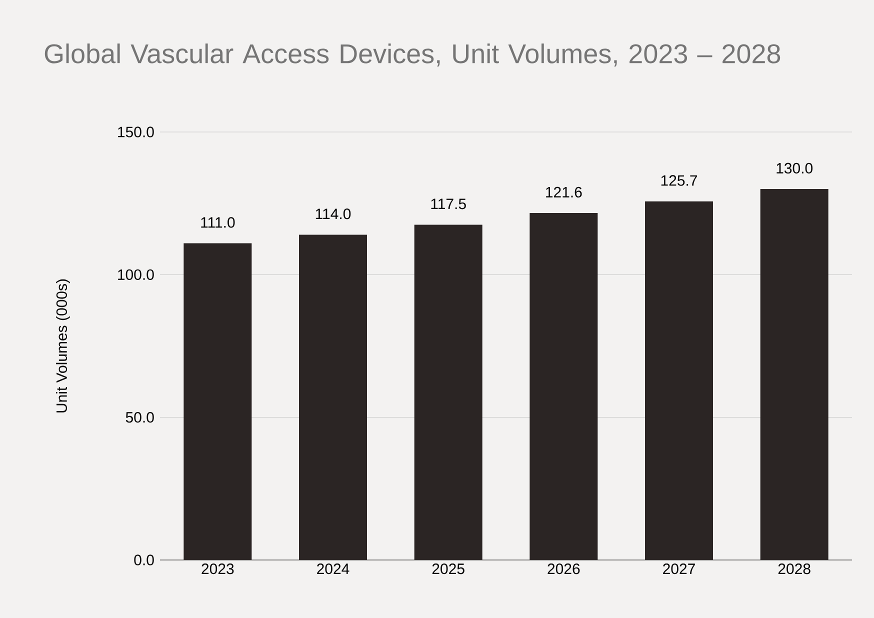 Image resolution: width=874 pixels, height=618 pixels. Describe the element at coordinates (564, 192) in the screenshot. I see `data-label: 121.6` at that location.